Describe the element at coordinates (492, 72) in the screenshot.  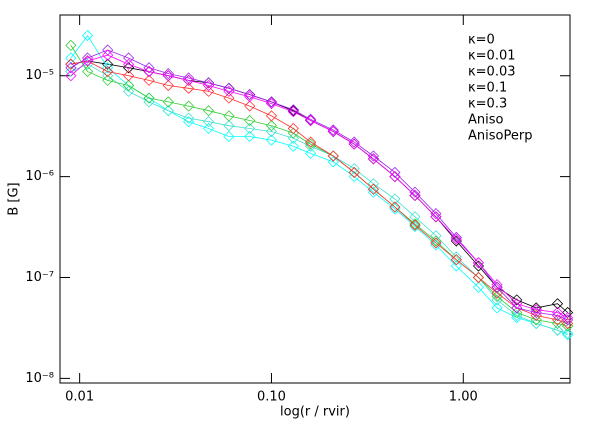
I see `legend-entry: κ=0.03` at that location.